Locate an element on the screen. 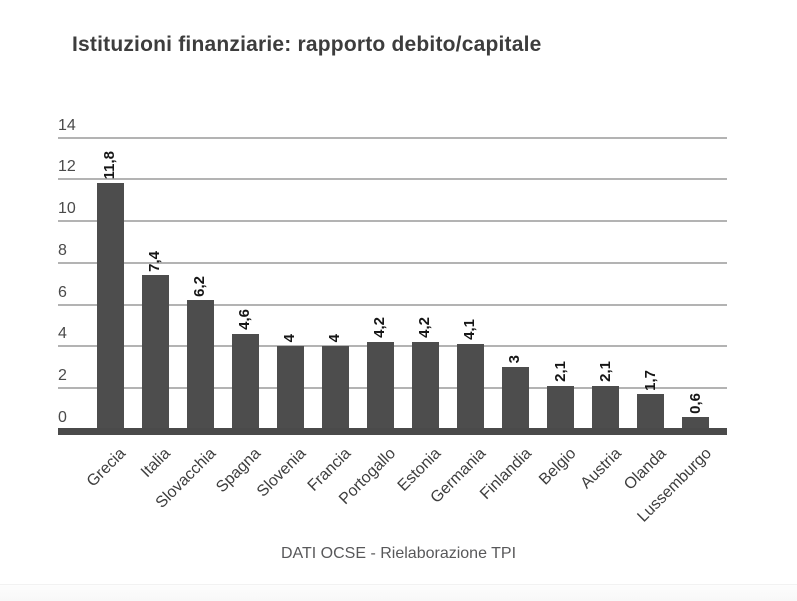 Image resolution: width=797 pixels, height=601 pixels. bar-value-label: 3 is located at coordinates (515, 359).